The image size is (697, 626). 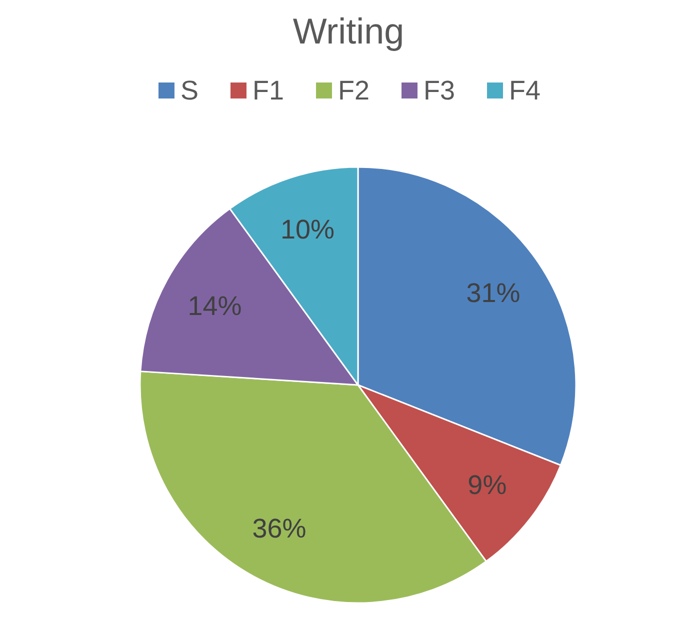 I want to click on legend-label: S, so click(x=189, y=91).